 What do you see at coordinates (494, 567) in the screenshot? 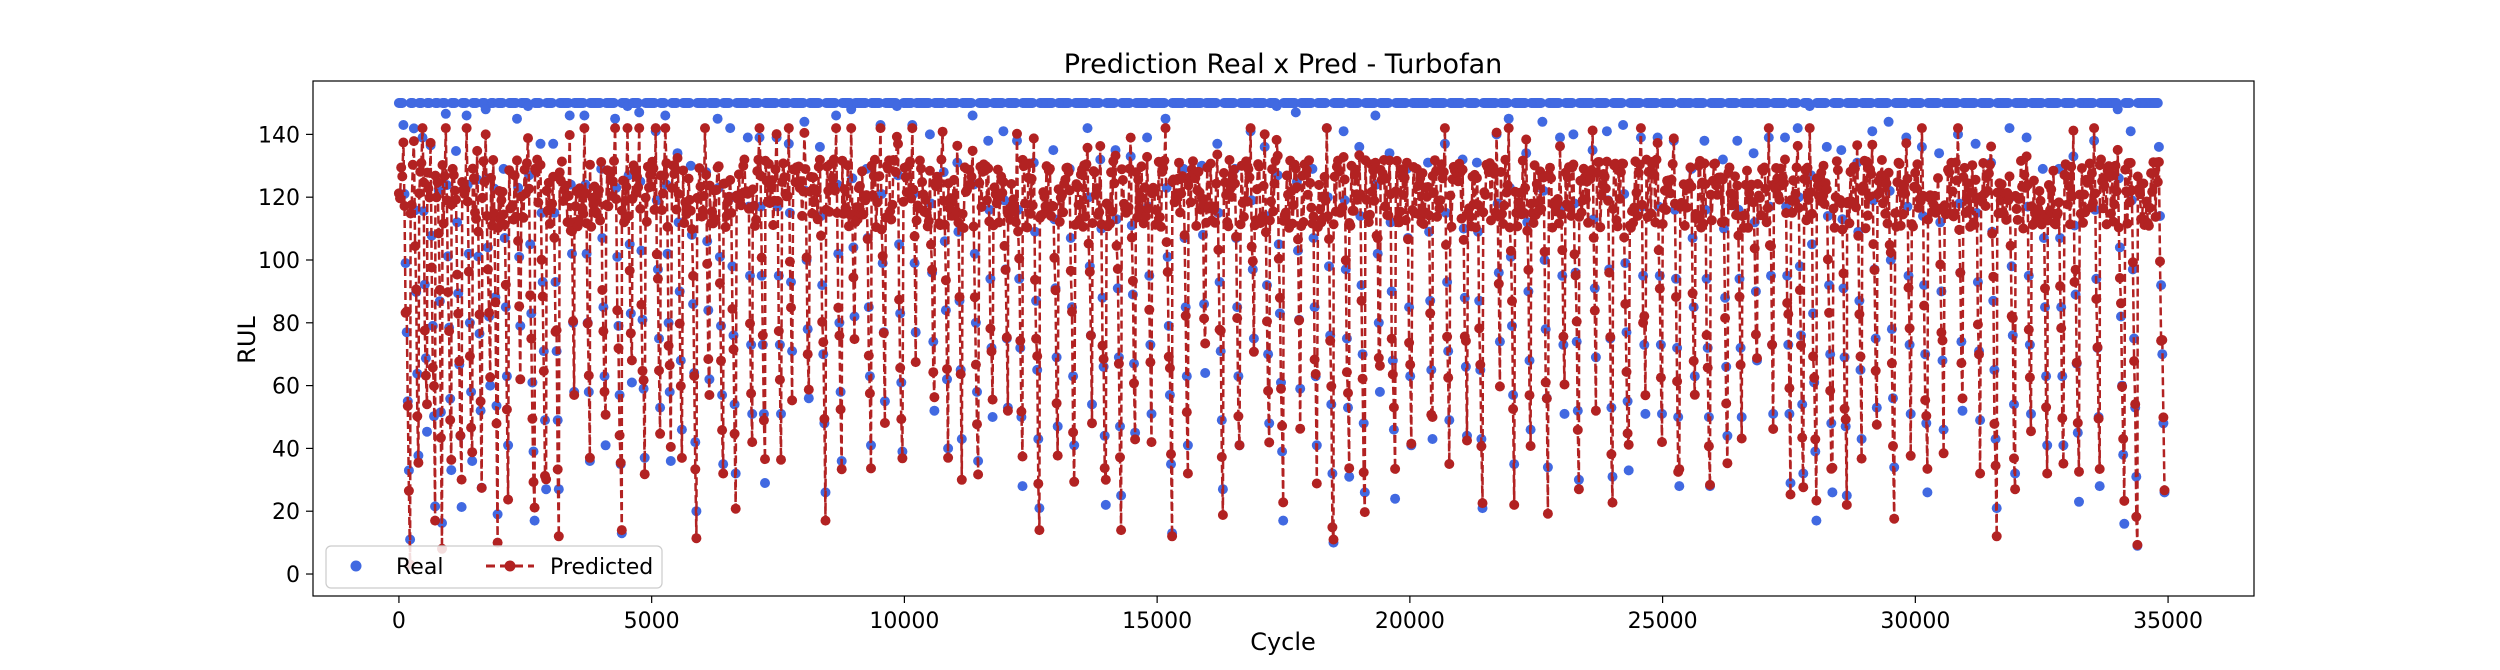
I see `legend: Real Predicted` at bounding box center [494, 567].